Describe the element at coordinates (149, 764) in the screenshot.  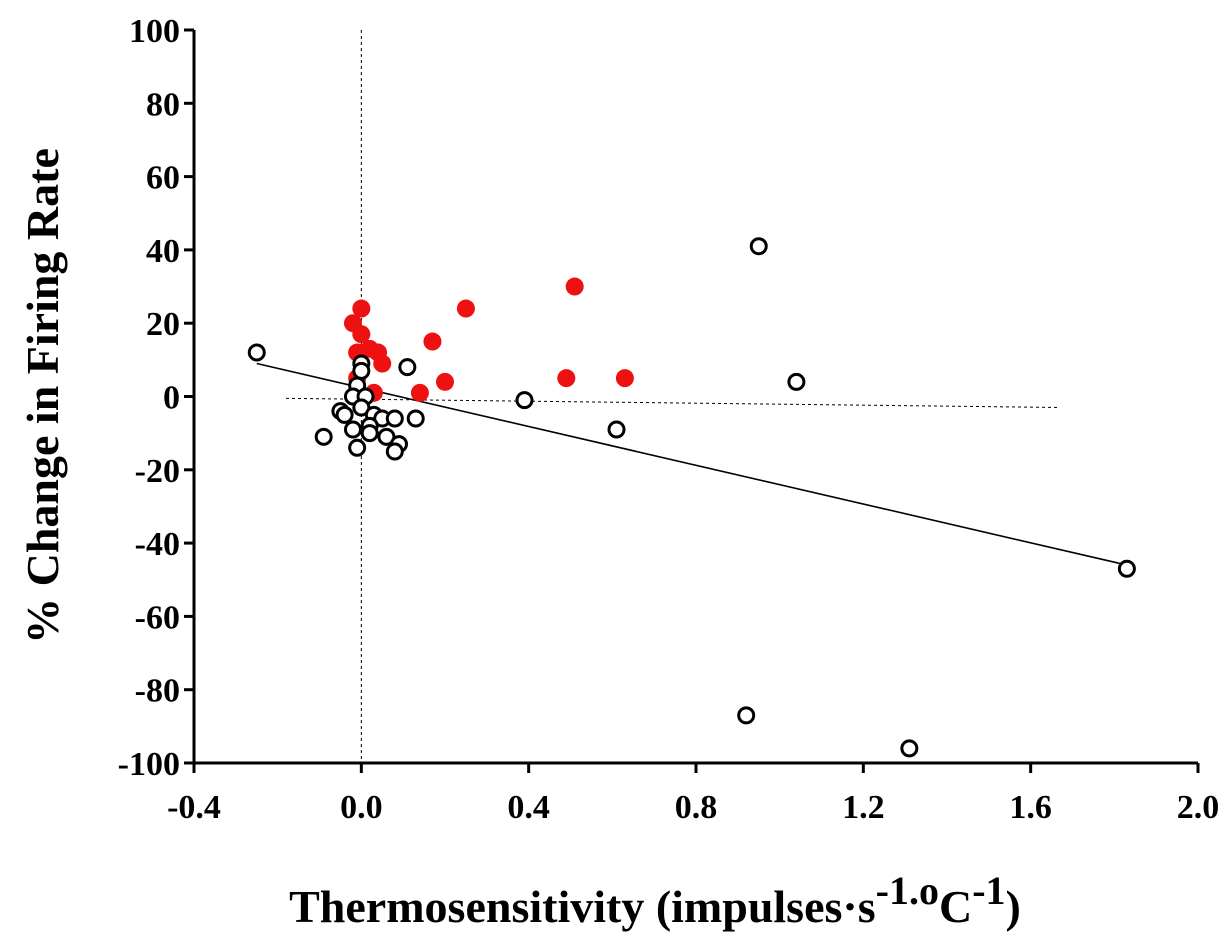
I see `y-tick-label: -100` at that location.